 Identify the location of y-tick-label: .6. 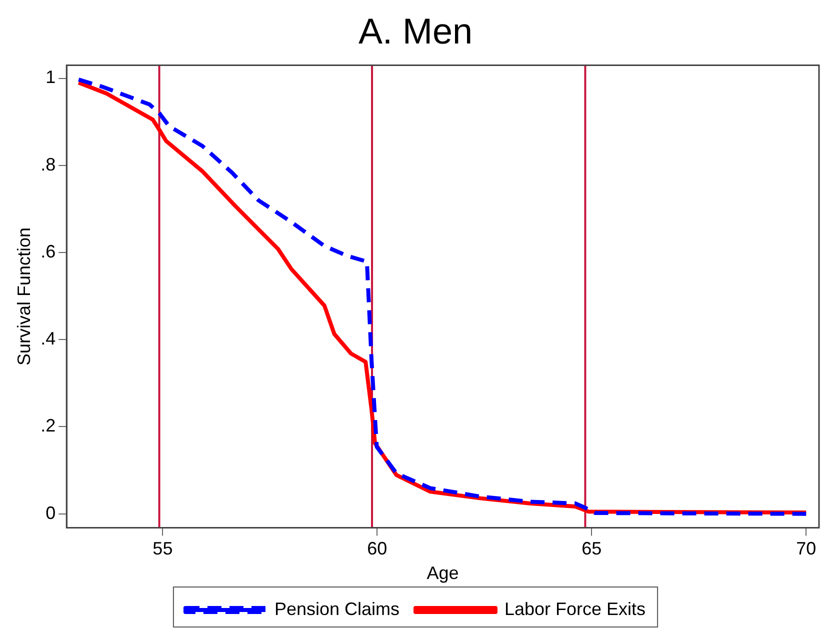
(48, 251).